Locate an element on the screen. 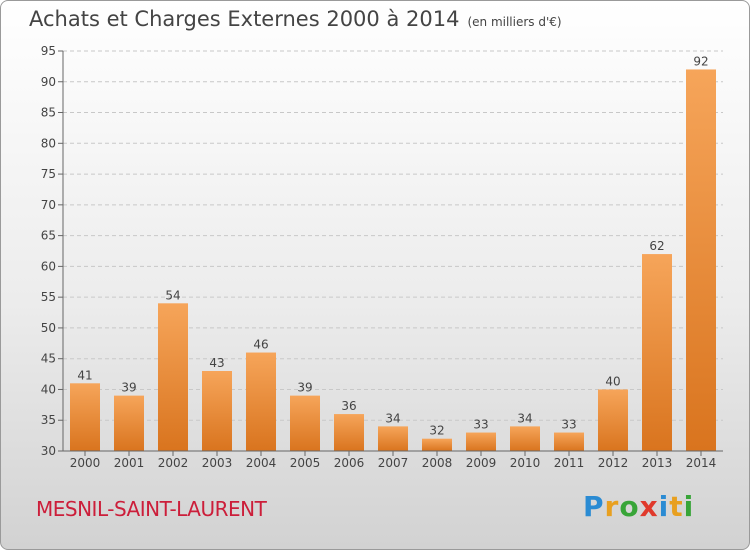 The height and width of the screenshot is (550, 750). x-tick-label-2000: 2000 is located at coordinates (85, 463).